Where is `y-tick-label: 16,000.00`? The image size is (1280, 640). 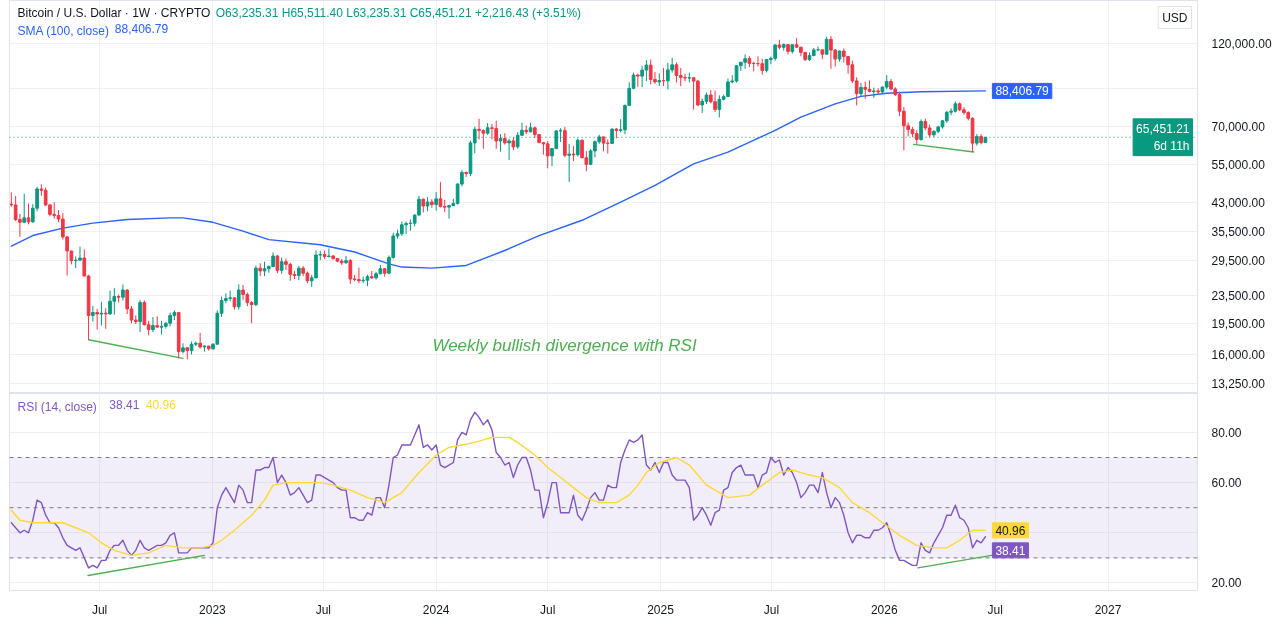
y-tick-label: 16,000.00 is located at coordinates (1238, 354).